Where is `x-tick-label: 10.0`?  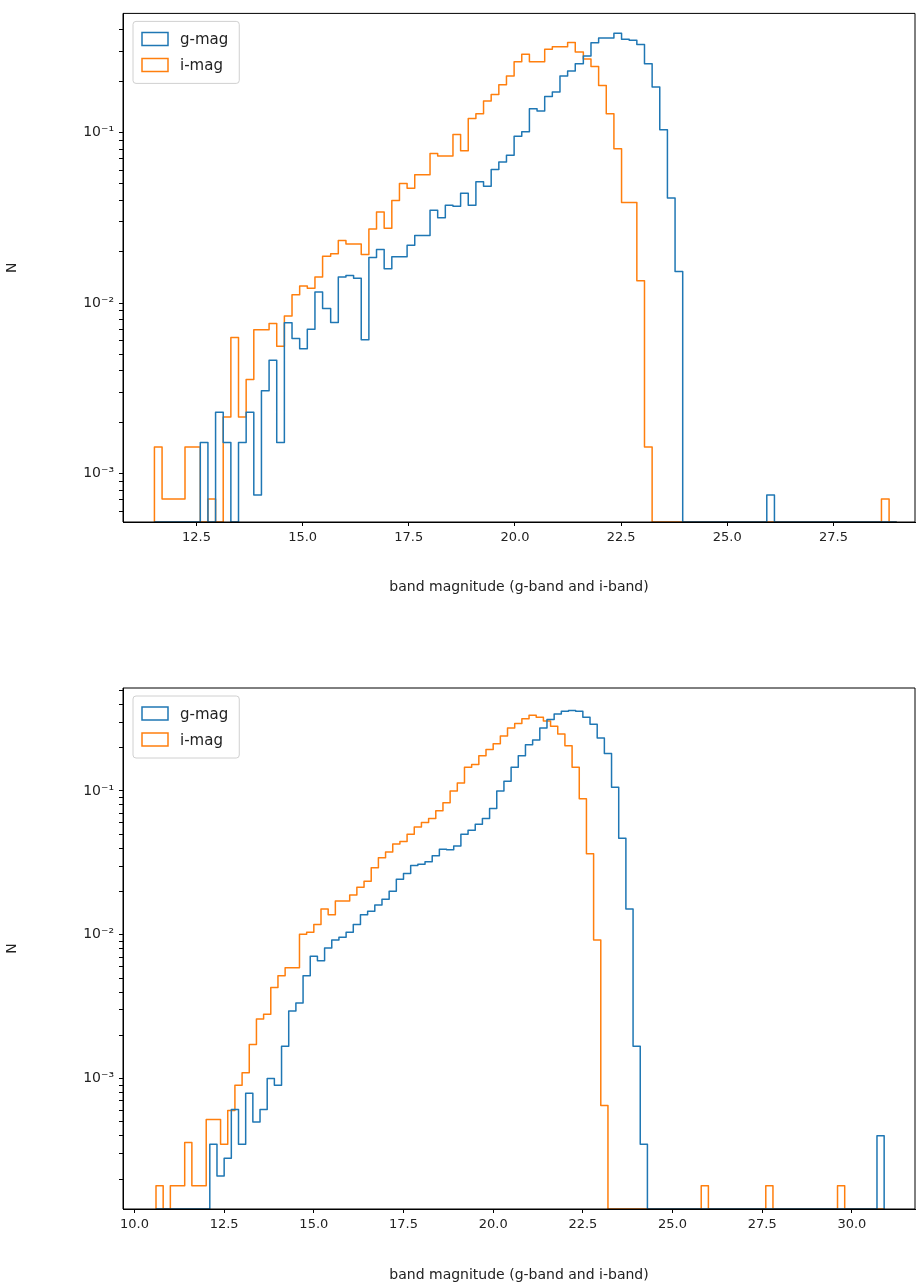
x-tick-label: 10.0 is located at coordinates (134, 1224).